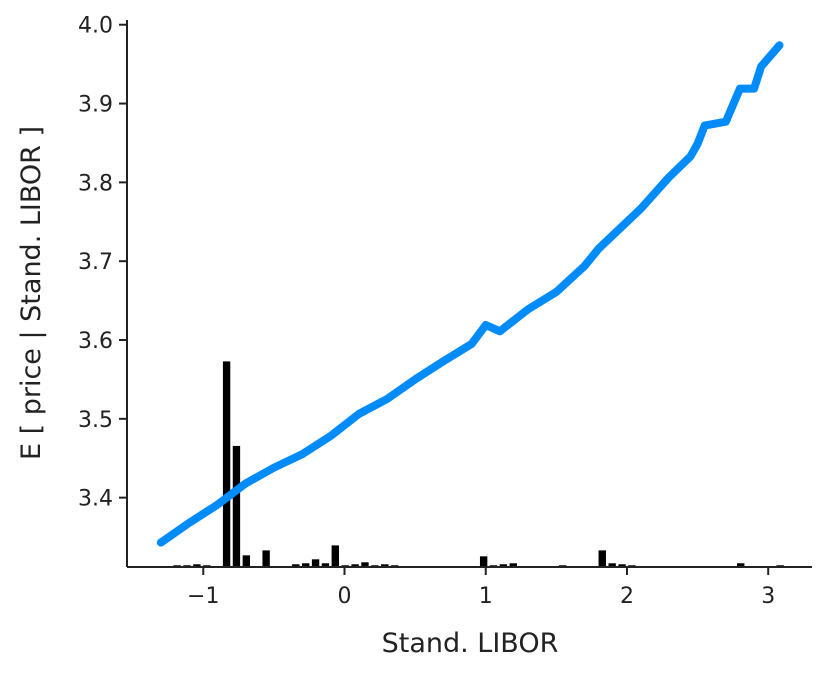 The height and width of the screenshot is (677, 830). What do you see at coordinates (95, 183) in the screenshot?
I see `y-tick-label: 3.8` at bounding box center [95, 183].